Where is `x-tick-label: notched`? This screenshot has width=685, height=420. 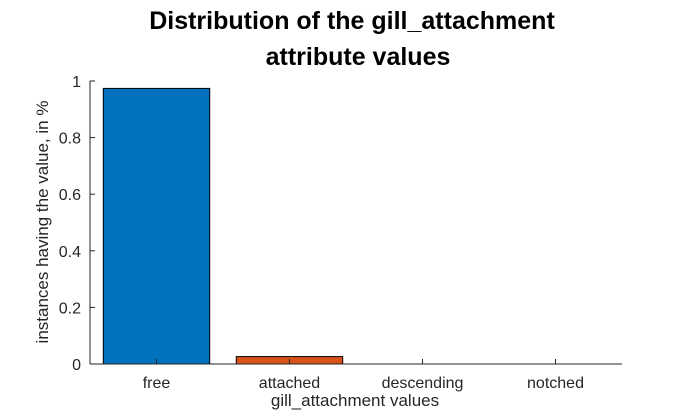 x-tick-label: notched is located at coordinates (555, 383).